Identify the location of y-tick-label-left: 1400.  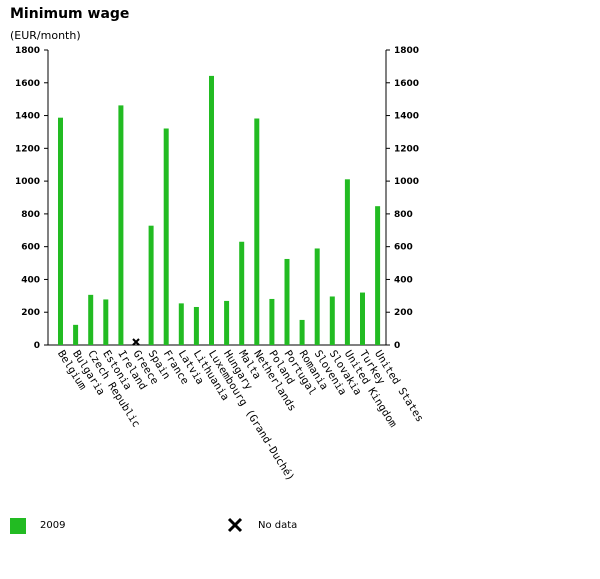
(27, 117).